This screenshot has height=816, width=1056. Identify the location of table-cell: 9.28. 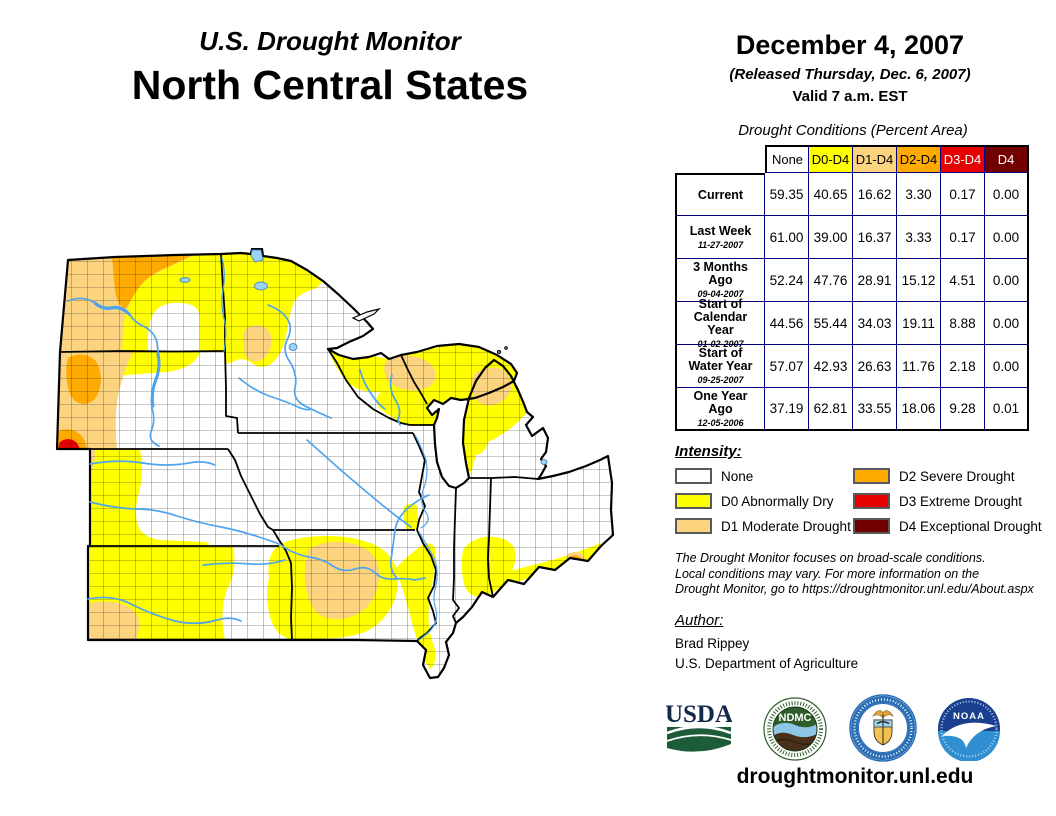
(963, 409).